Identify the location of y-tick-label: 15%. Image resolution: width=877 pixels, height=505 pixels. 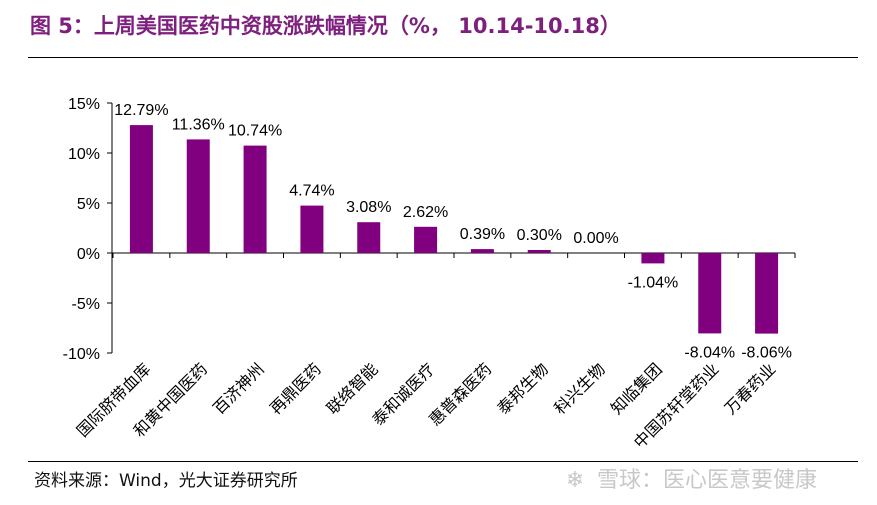
(84, 104).